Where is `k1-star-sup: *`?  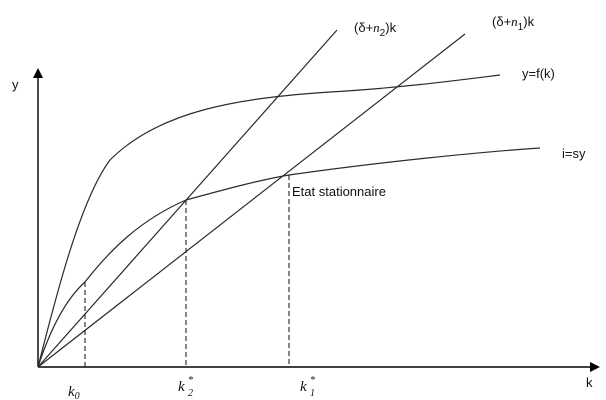 k1-star-sup: * is located at coordinates (312, 380).